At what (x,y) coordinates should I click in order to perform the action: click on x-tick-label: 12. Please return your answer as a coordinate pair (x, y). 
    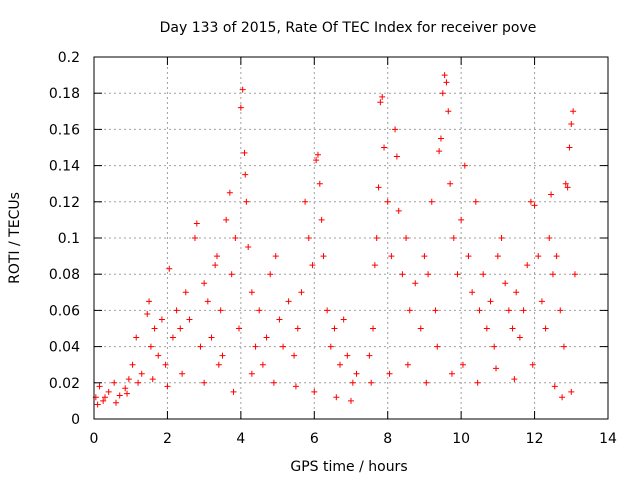
    Looking at the image, I should click on (535, 439).